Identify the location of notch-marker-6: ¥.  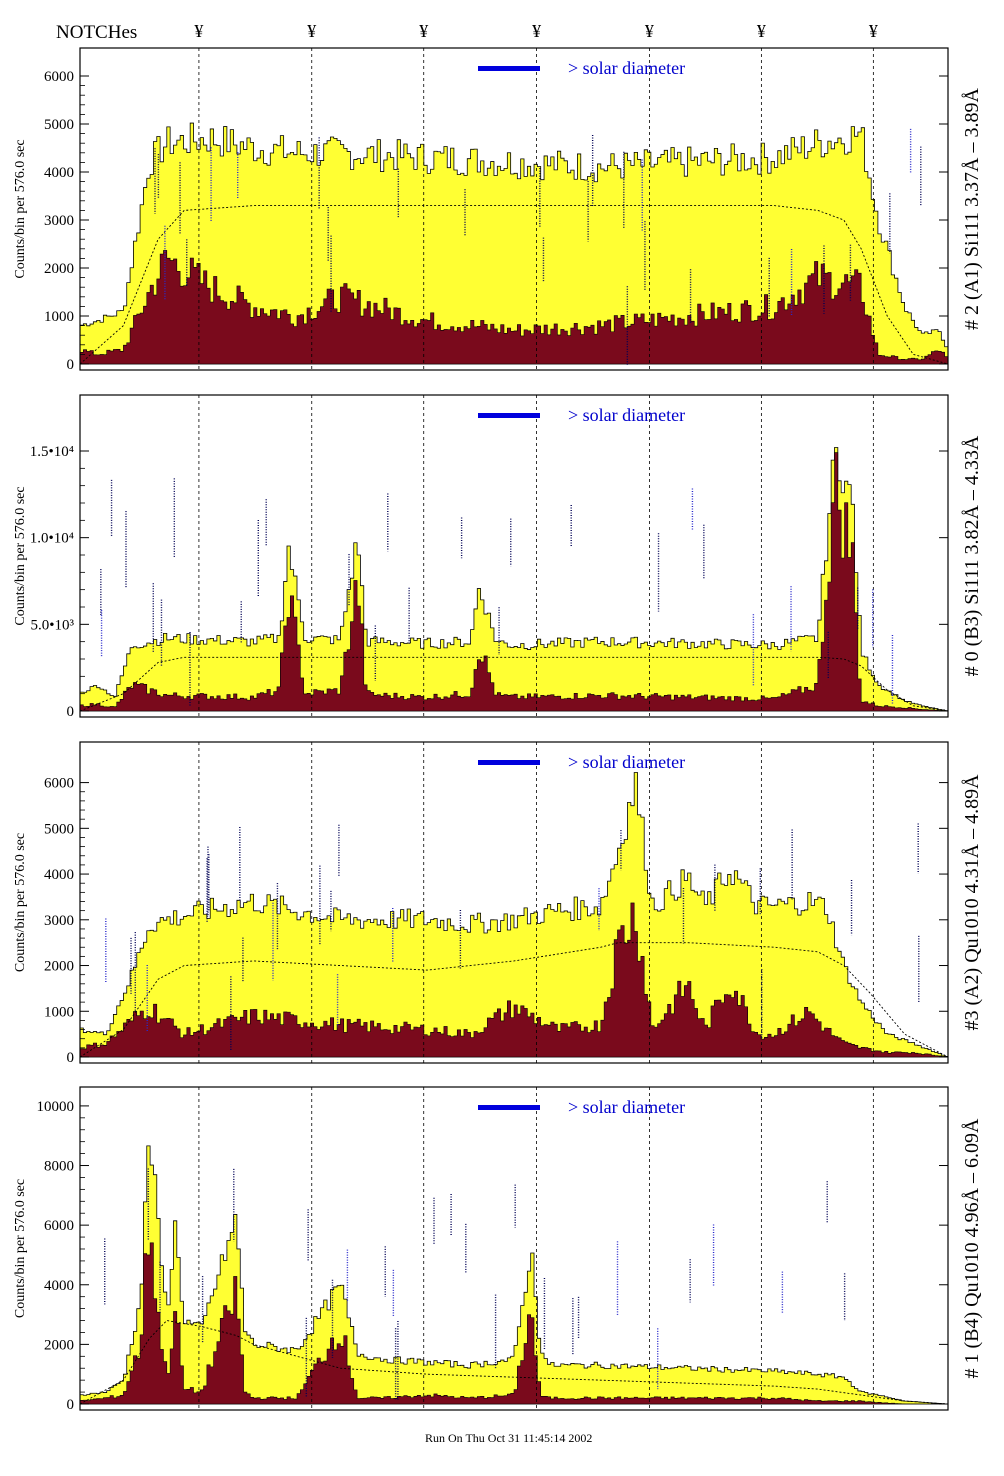
(873, 31).